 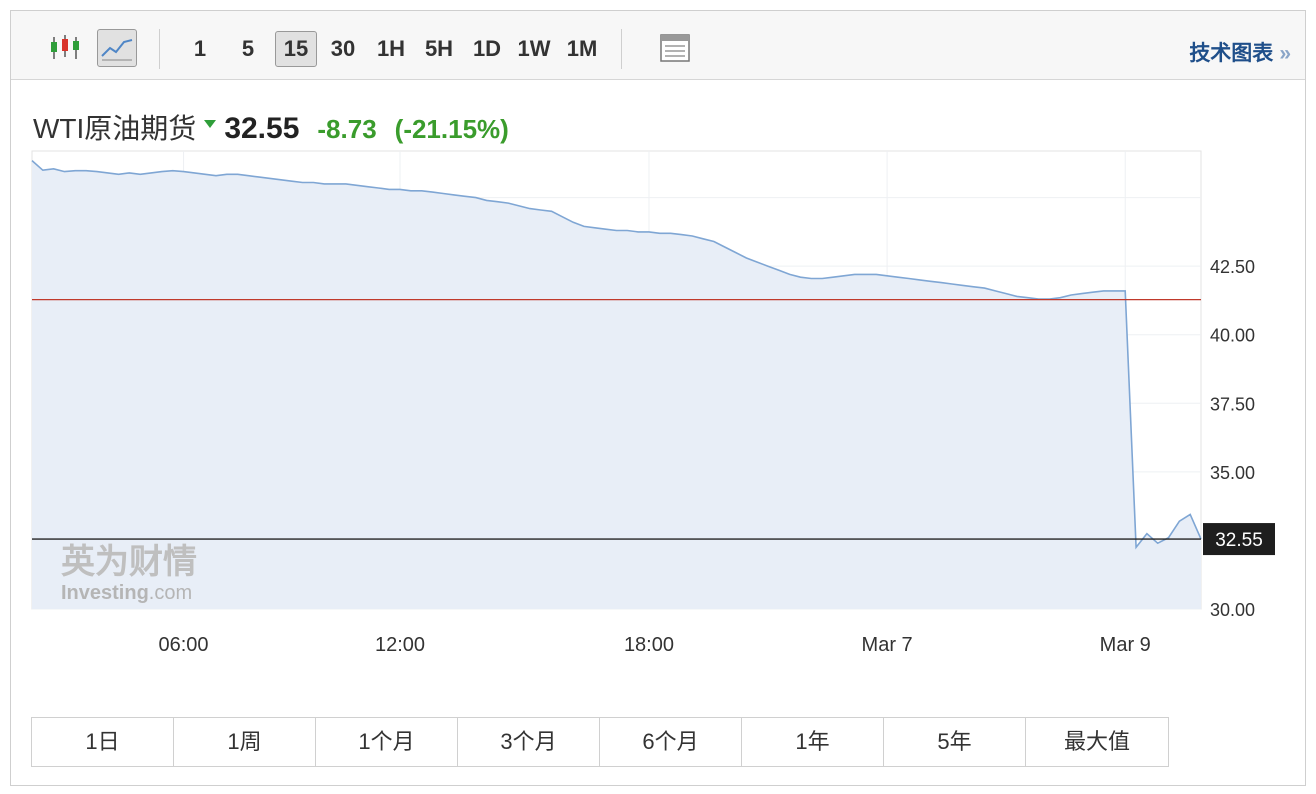 What do you see at coordinates (451, 129) in the screenshot?
I see `price-change-percent: (-21.15%)` at bounding box center [451, 129].